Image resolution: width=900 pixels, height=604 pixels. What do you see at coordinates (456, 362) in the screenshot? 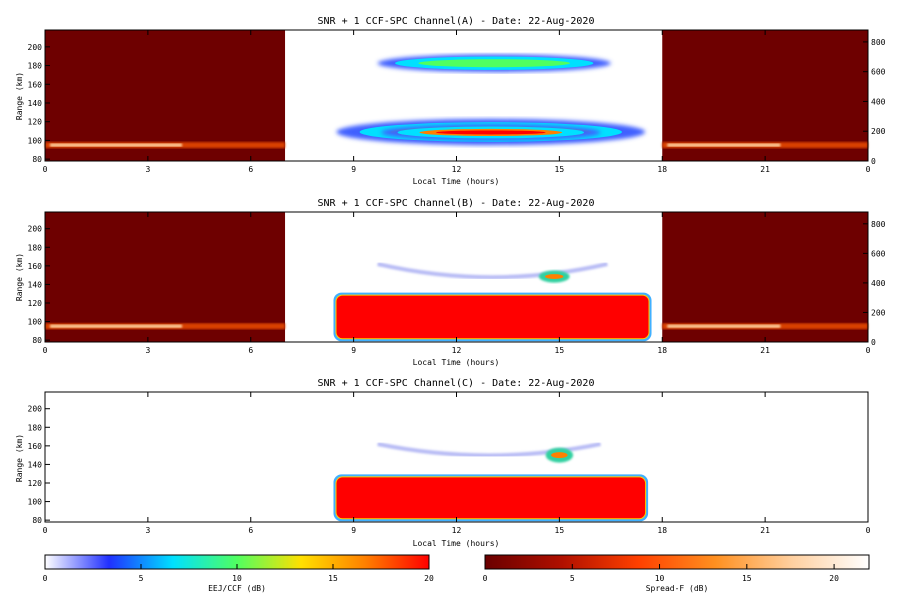
I see `panel-b-xlabel: Local Time (hours)` at bounding box center [456, 362].